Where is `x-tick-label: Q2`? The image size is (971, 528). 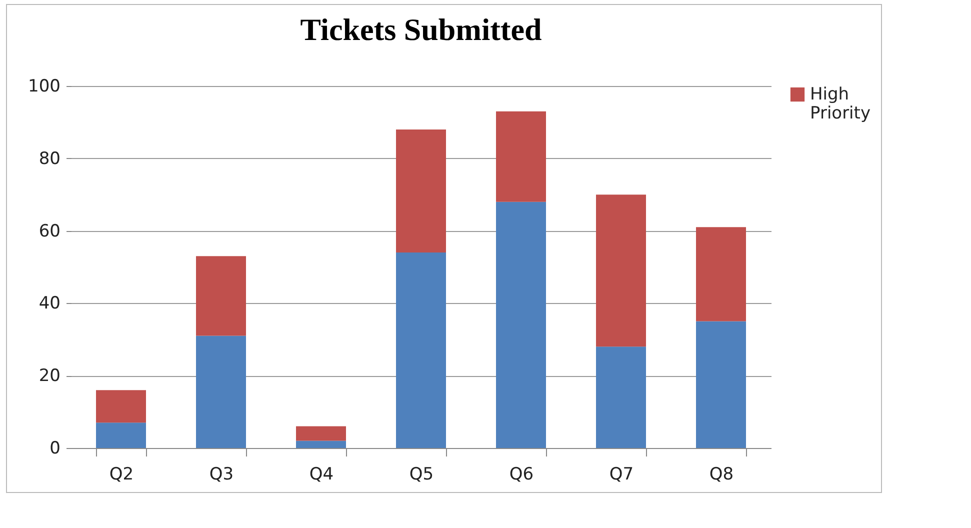
x-tick-label: Q2 is located at coordinates (121, 474).